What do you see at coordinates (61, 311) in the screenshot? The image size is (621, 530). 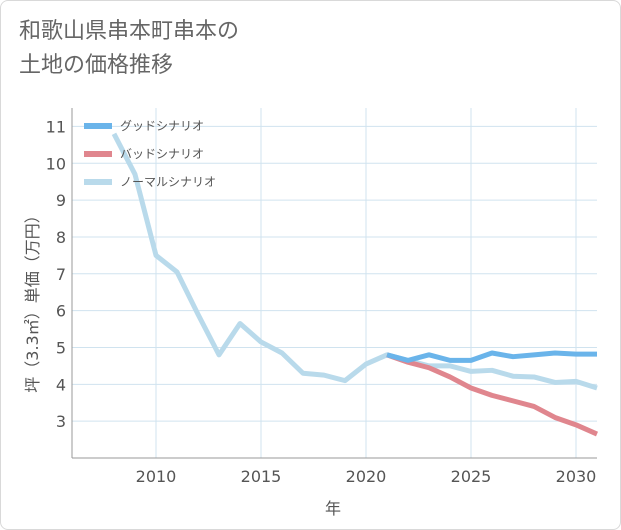 I see `y-tick-label: 6` at bounding box center [61, 311].